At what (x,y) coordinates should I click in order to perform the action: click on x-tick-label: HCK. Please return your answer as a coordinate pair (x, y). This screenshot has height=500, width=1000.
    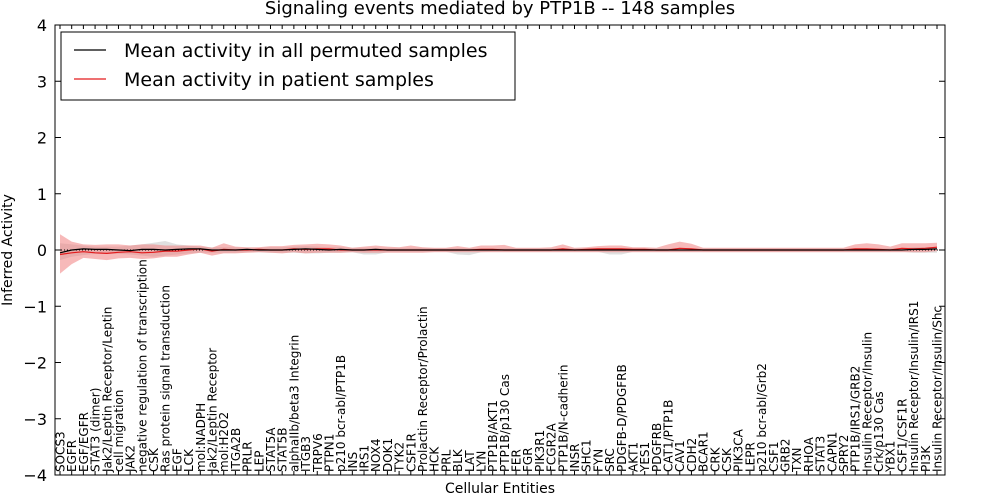
    Looking at the image, I should click on (435, 459).